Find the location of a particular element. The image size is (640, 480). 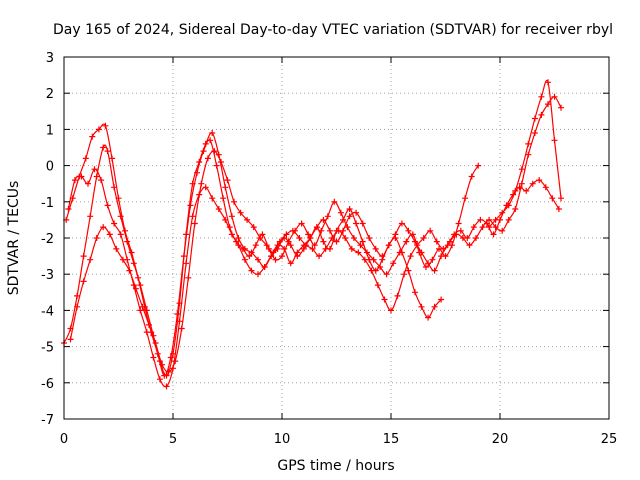

y-tick-label: 0 is located at coordinates (50, 167).